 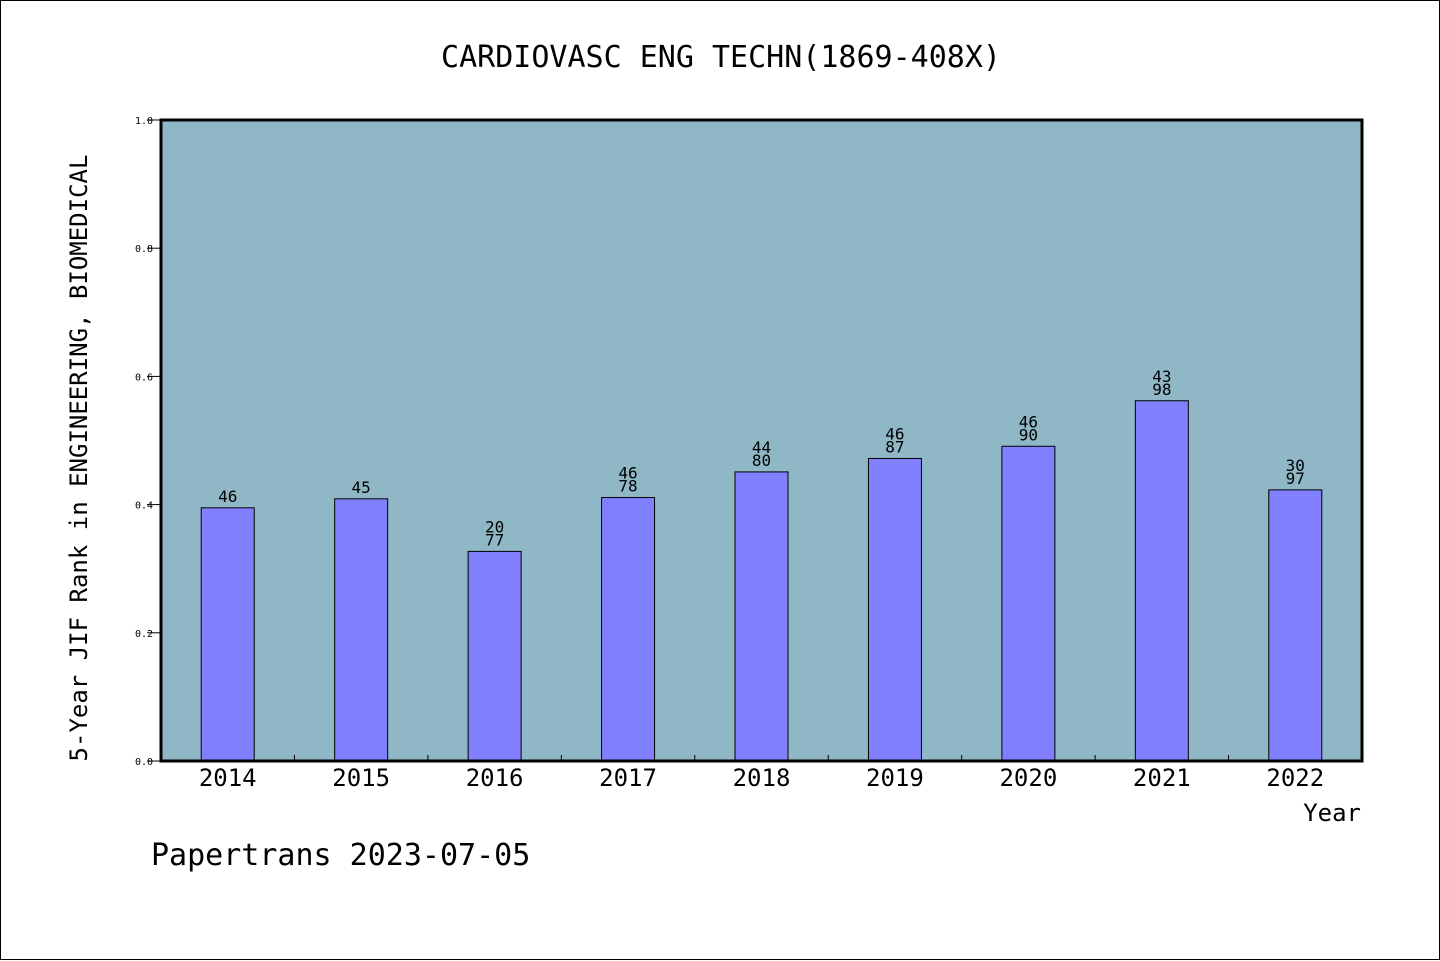 What do you see at coordinates (144, 762) in the screenshot?
I see `y-tick-label: 0.0` at bounding box center [144, 762].